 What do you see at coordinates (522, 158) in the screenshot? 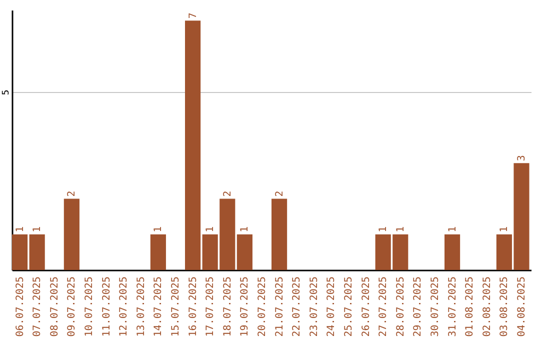
I see `data-label: 3` at bounding box center [522, 158].